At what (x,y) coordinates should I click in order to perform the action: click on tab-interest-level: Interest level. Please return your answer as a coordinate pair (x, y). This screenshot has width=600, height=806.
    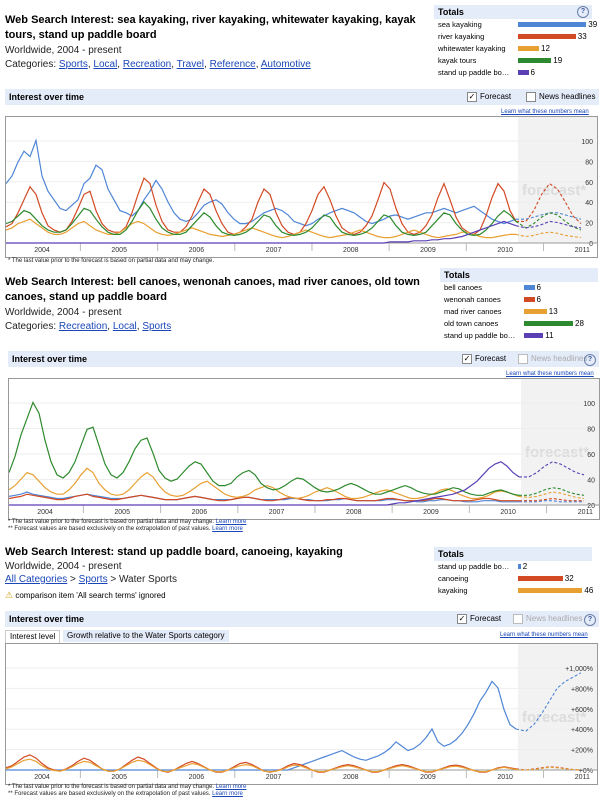
    Looking at the image, I should click on (33, 636).